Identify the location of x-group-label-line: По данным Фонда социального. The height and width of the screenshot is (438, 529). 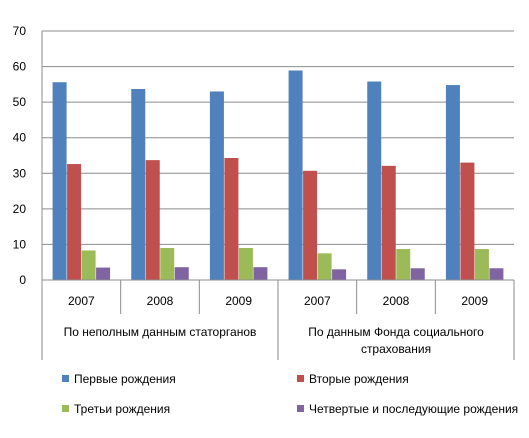
(396, 332).